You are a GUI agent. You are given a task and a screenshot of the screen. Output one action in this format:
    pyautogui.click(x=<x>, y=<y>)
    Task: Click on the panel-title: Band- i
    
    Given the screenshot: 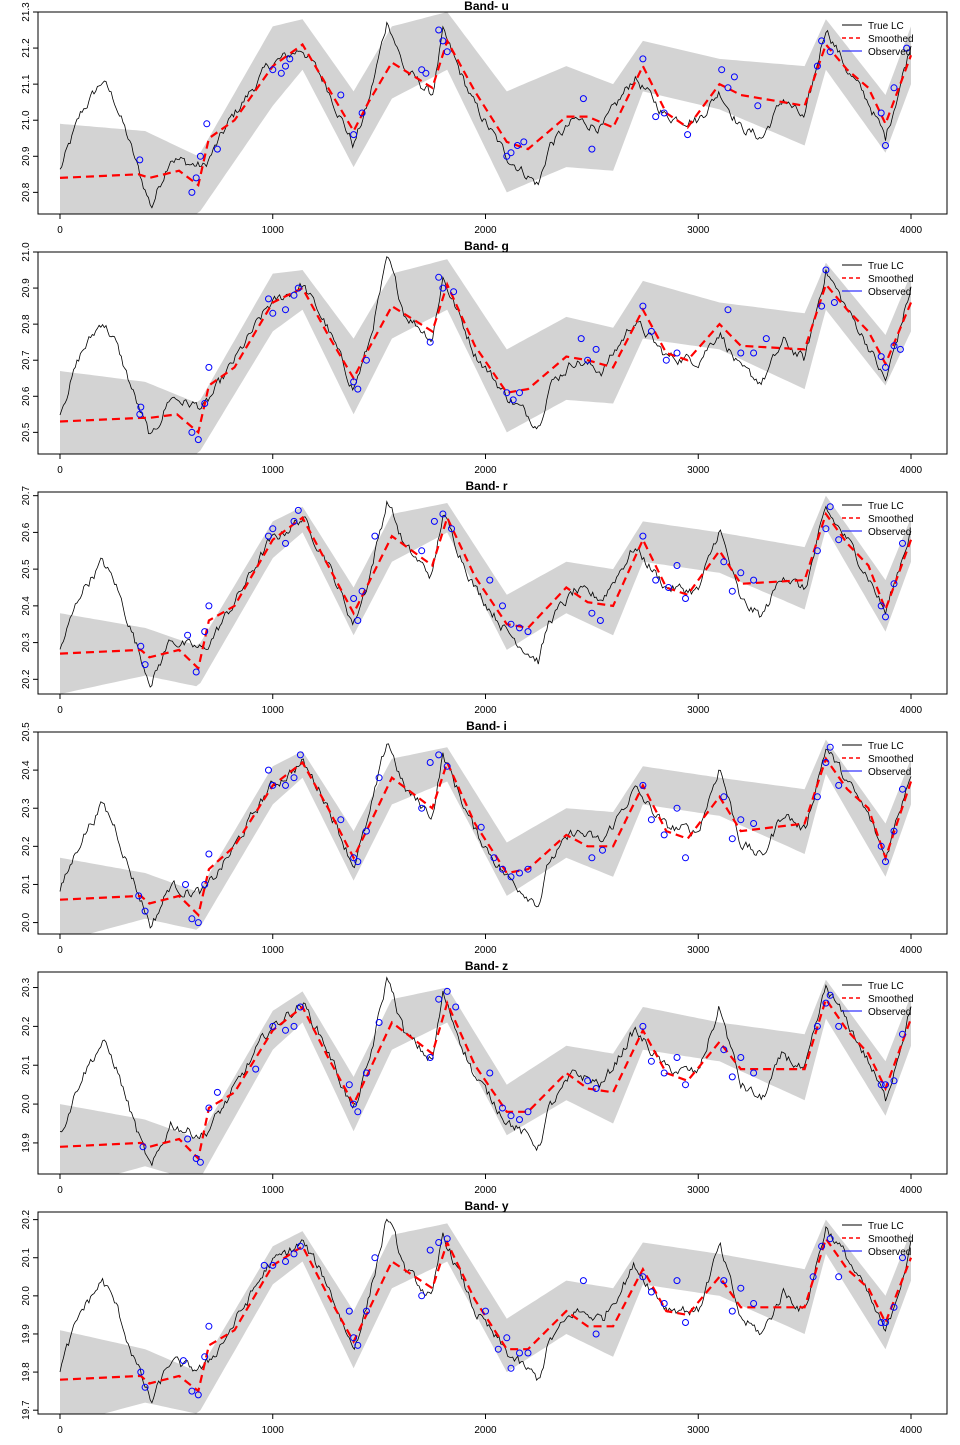 What is the action you would take?
    pyautogui.click(x=486, y=726)
    